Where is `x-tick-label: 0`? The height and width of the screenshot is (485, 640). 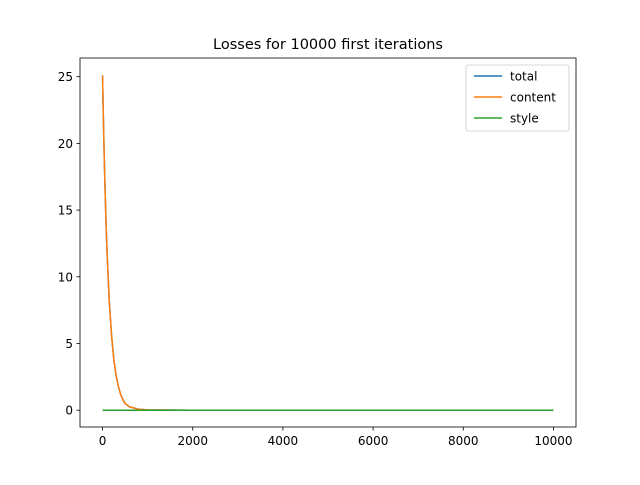
x-tick-label: 0 is located at coordinates (103, 441).